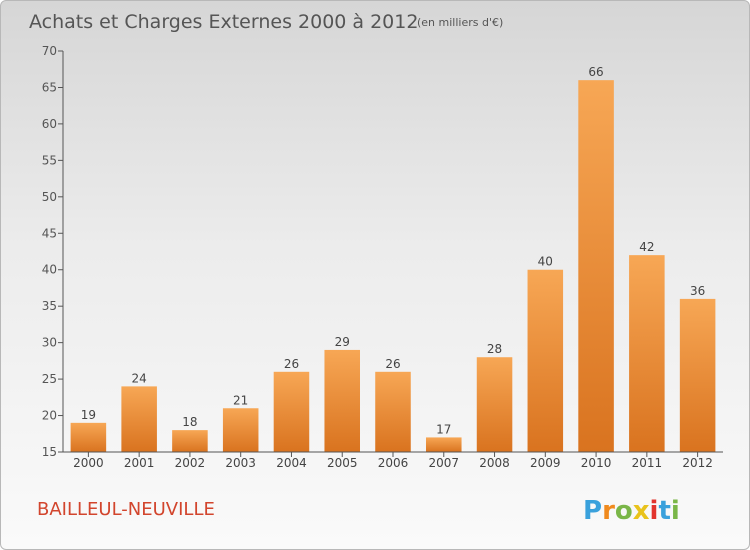 The height and width of the screenshot is (550, 750). I want to click on bar-2000, so click(88, 437).